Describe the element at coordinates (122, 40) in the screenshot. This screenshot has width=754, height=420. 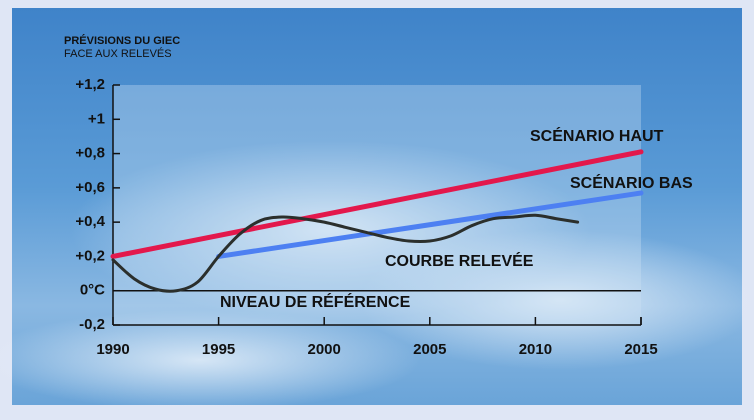
I see `chart-title: PRÉVISIONS DU GIEC` at that location.